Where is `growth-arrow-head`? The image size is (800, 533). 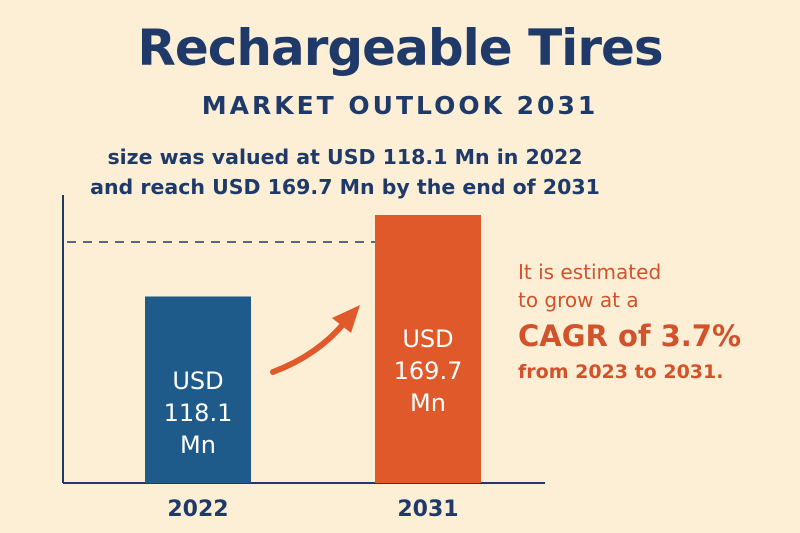 growth-arrow-head is located at coordinates (346, 319).